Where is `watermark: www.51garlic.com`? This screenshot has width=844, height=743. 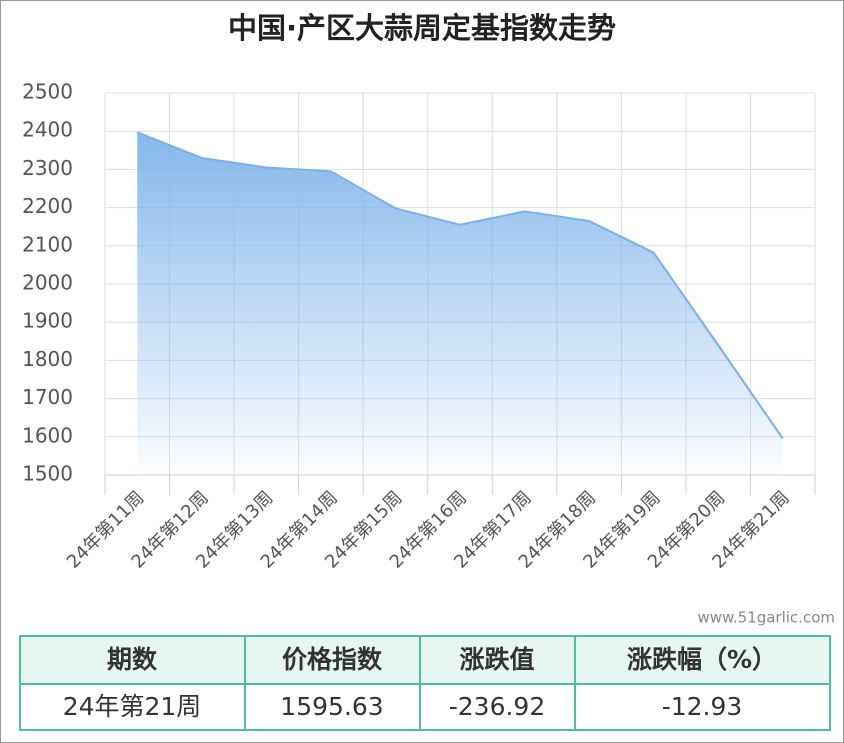 watermark: www.51garlic.com is located at coordinates (766, 618).